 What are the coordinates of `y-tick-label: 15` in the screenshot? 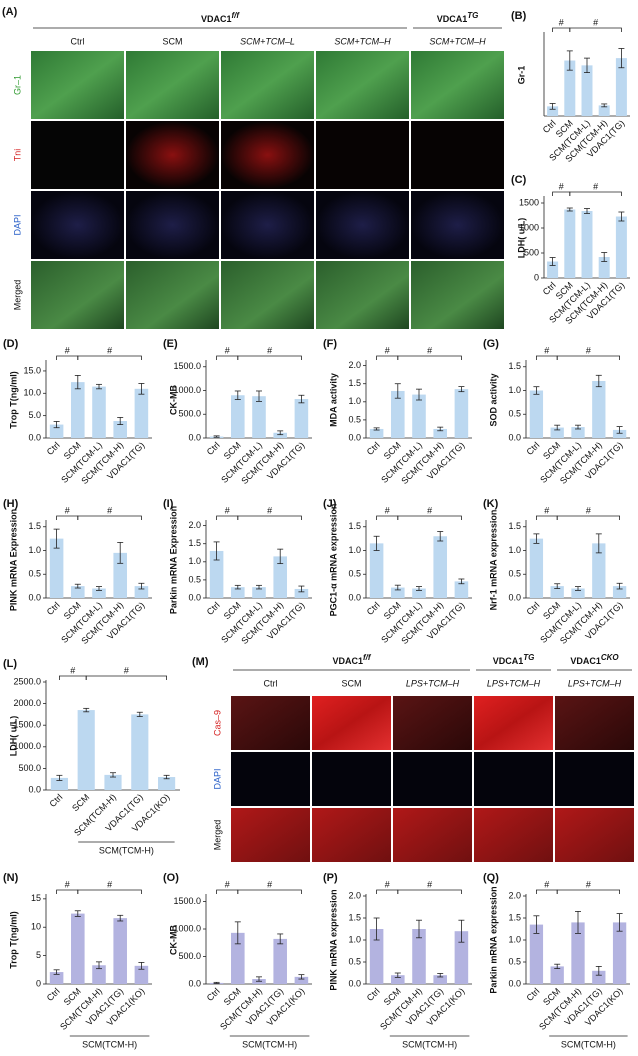 It's located at (36, 898).